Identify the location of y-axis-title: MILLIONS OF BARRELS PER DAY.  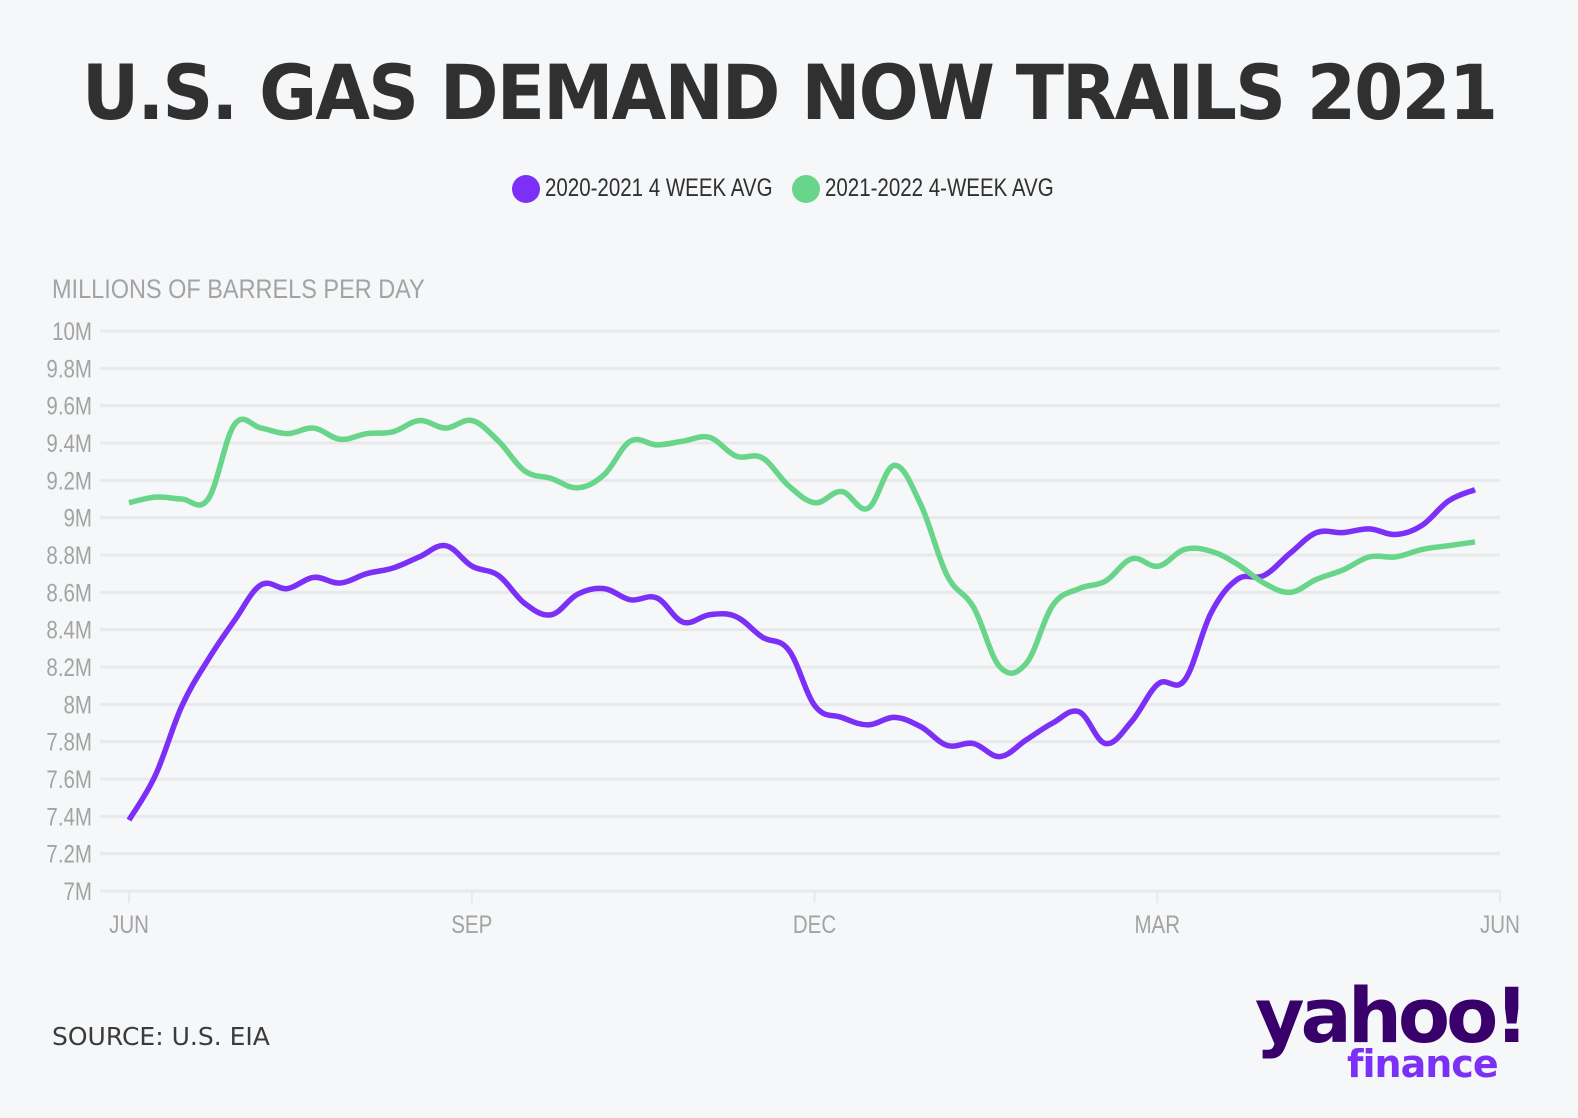
(238, 290).